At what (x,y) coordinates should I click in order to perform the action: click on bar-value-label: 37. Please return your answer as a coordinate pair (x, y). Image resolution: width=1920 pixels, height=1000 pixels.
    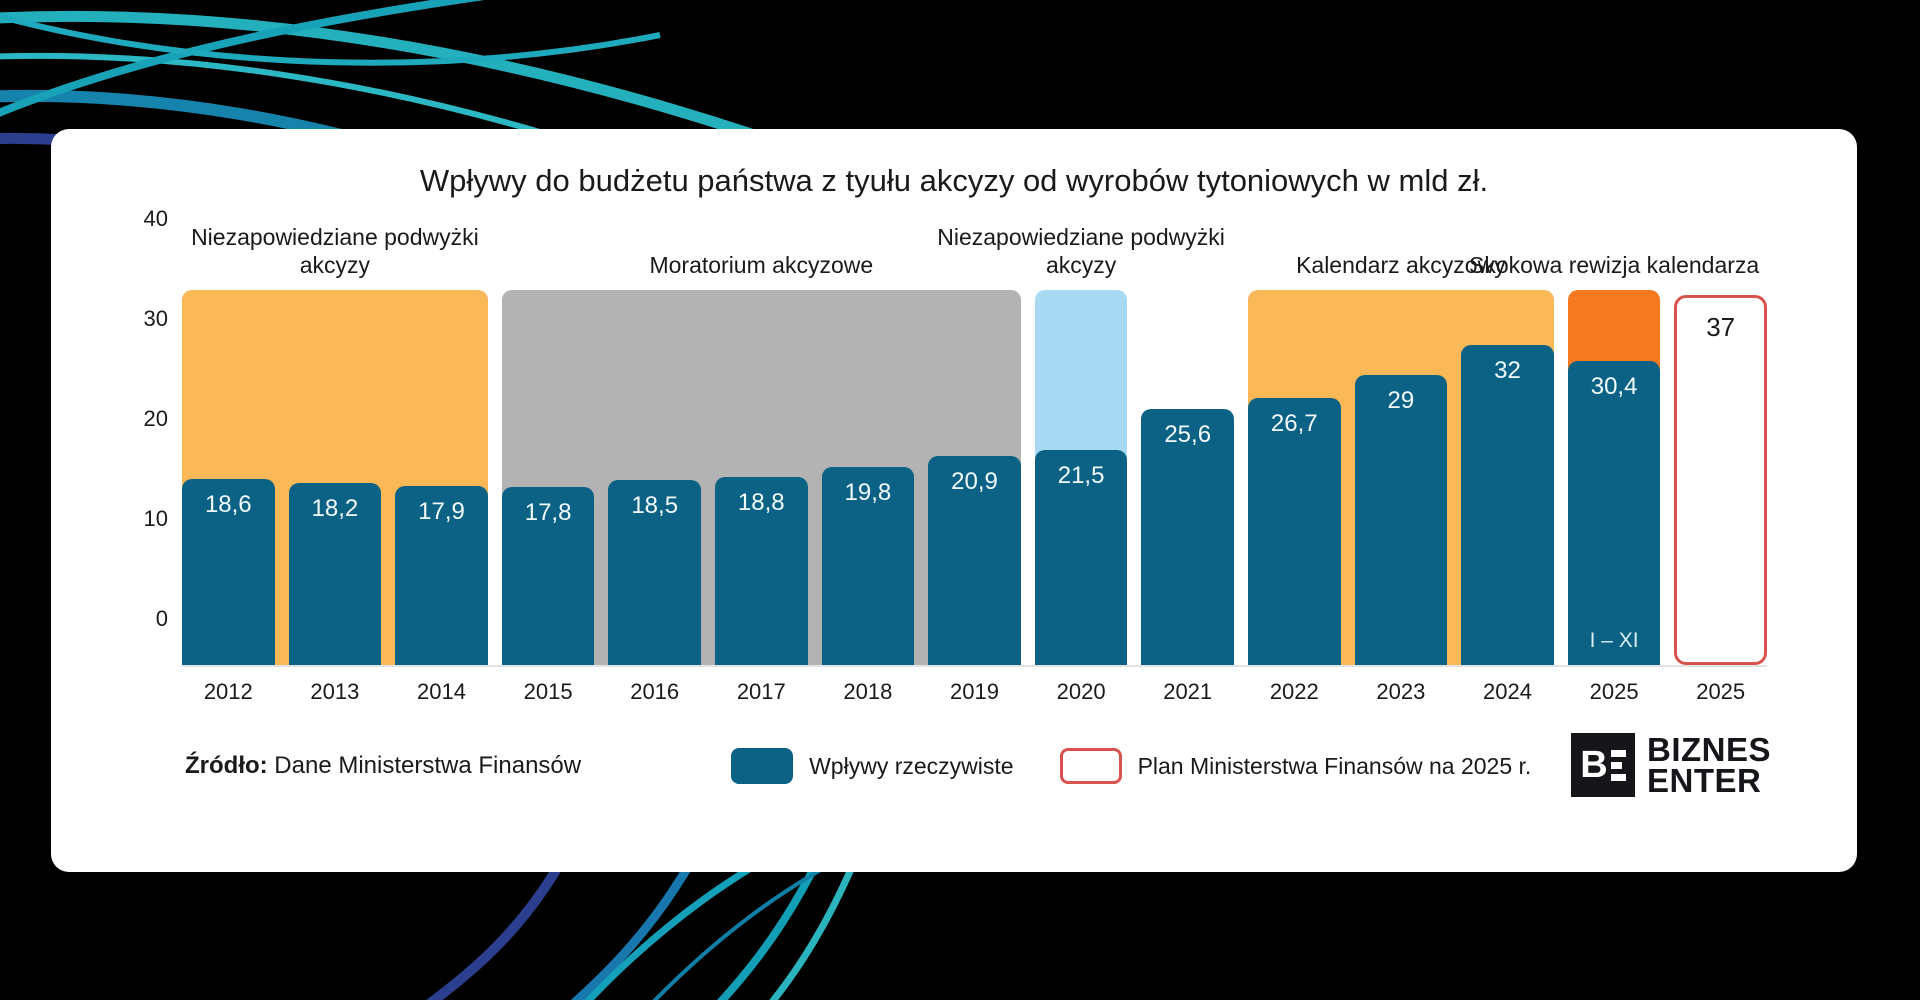
    Looking at the image, I should click on (1721, 327).